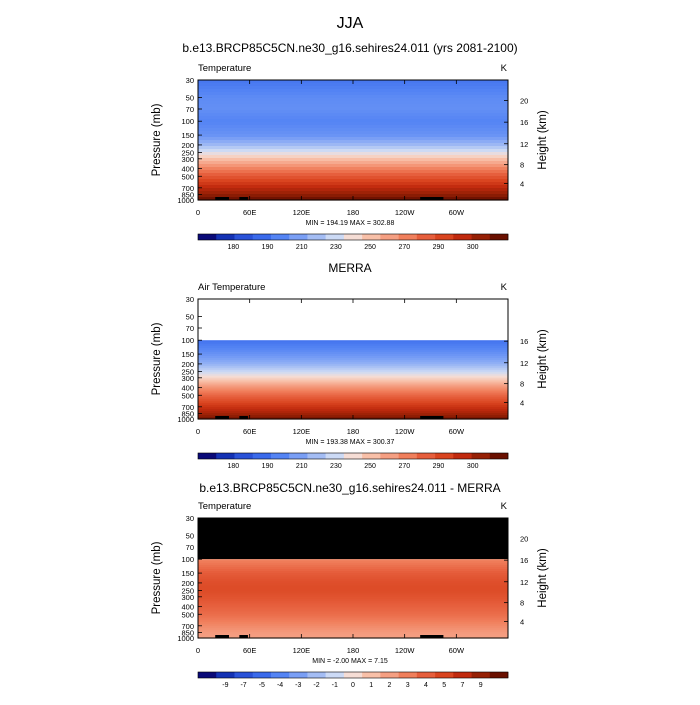 This screenshot has width=700, height=705. What do you see at coordinates (302, 247) in the screenshot?
I see `colorbar-label: 210` at bounding box center [302, 247].